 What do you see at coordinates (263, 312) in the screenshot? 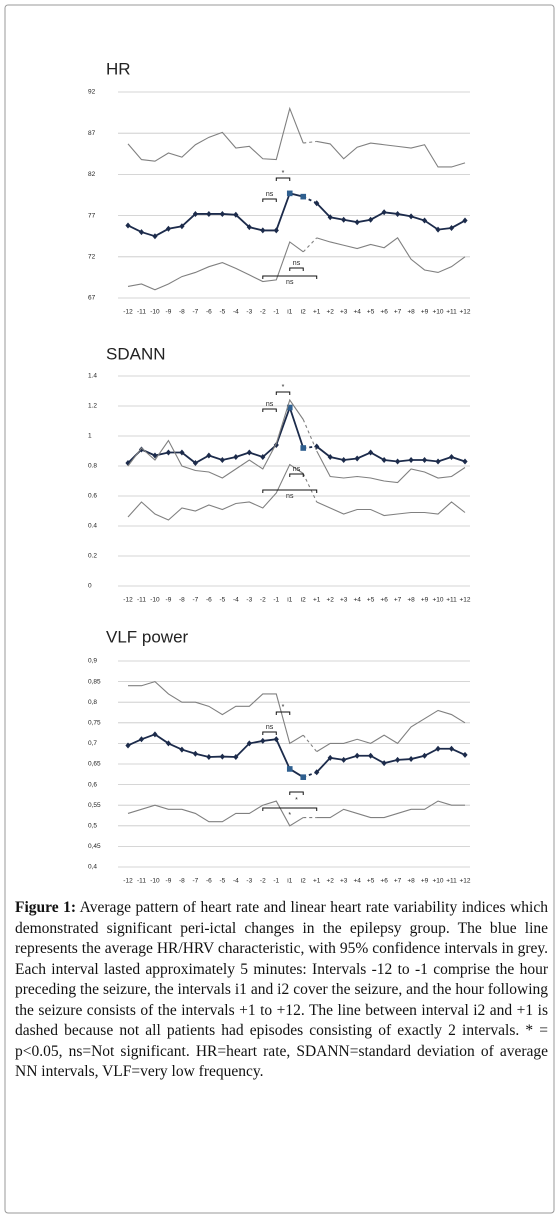
I see `x-tick-label: -2` at bounding box center [263, 312].